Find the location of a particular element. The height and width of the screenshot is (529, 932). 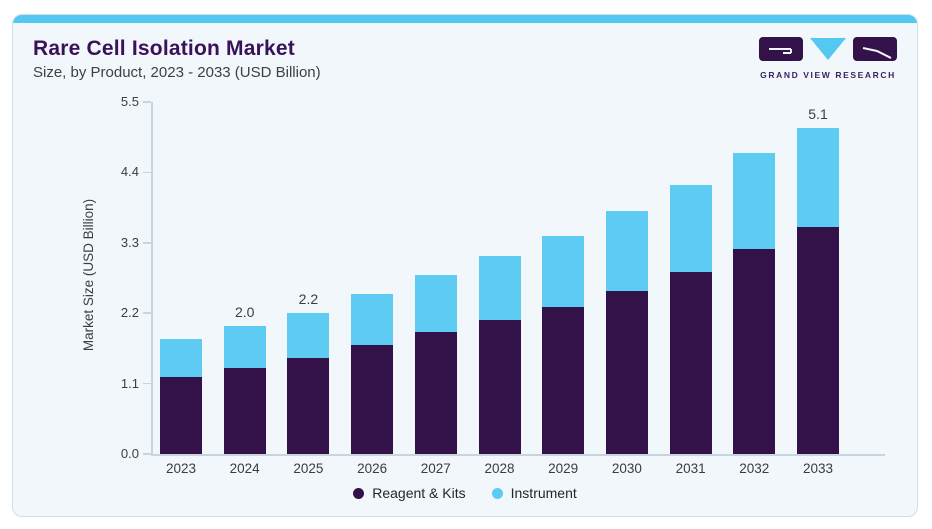

y-tick-label-2.2: 2.2 is located at coordinates (129, 313).